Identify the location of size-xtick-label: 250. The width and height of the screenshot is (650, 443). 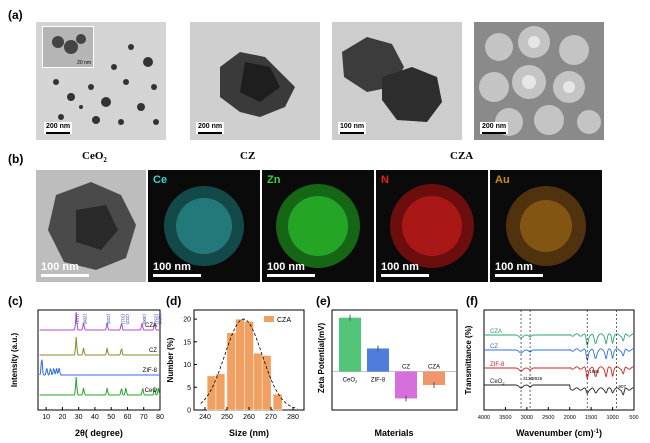
(227, 417).